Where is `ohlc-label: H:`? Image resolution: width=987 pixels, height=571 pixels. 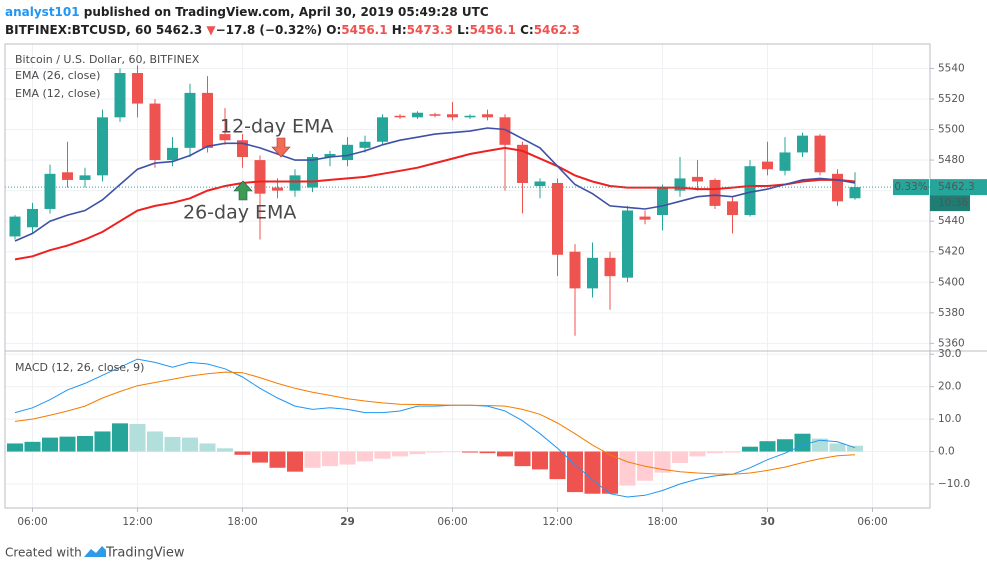
ohlc-label: H: is located at coordinates (399, 30).